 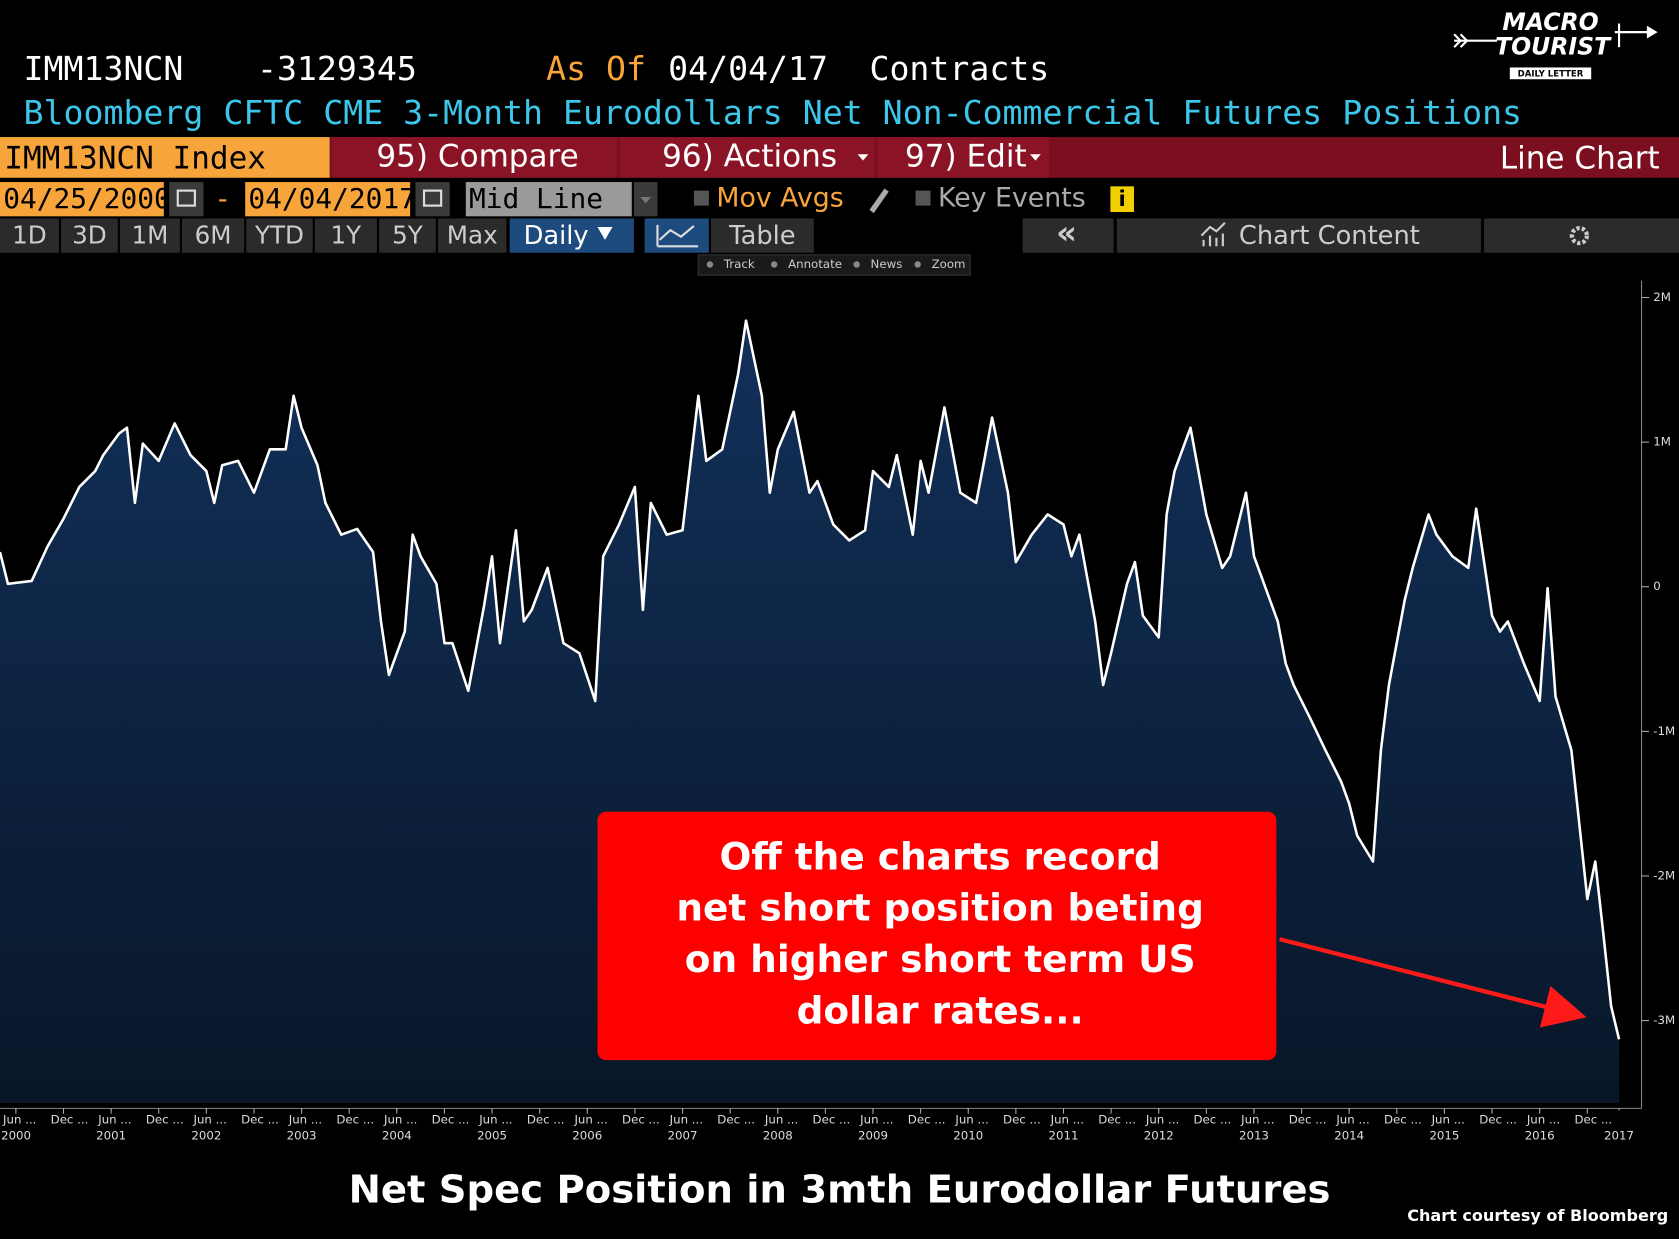 What do you see at coordinates (1064, 1136) in the screenshot?
I see `year-tick-label: 2011` at bounding box center [1064, 1136].